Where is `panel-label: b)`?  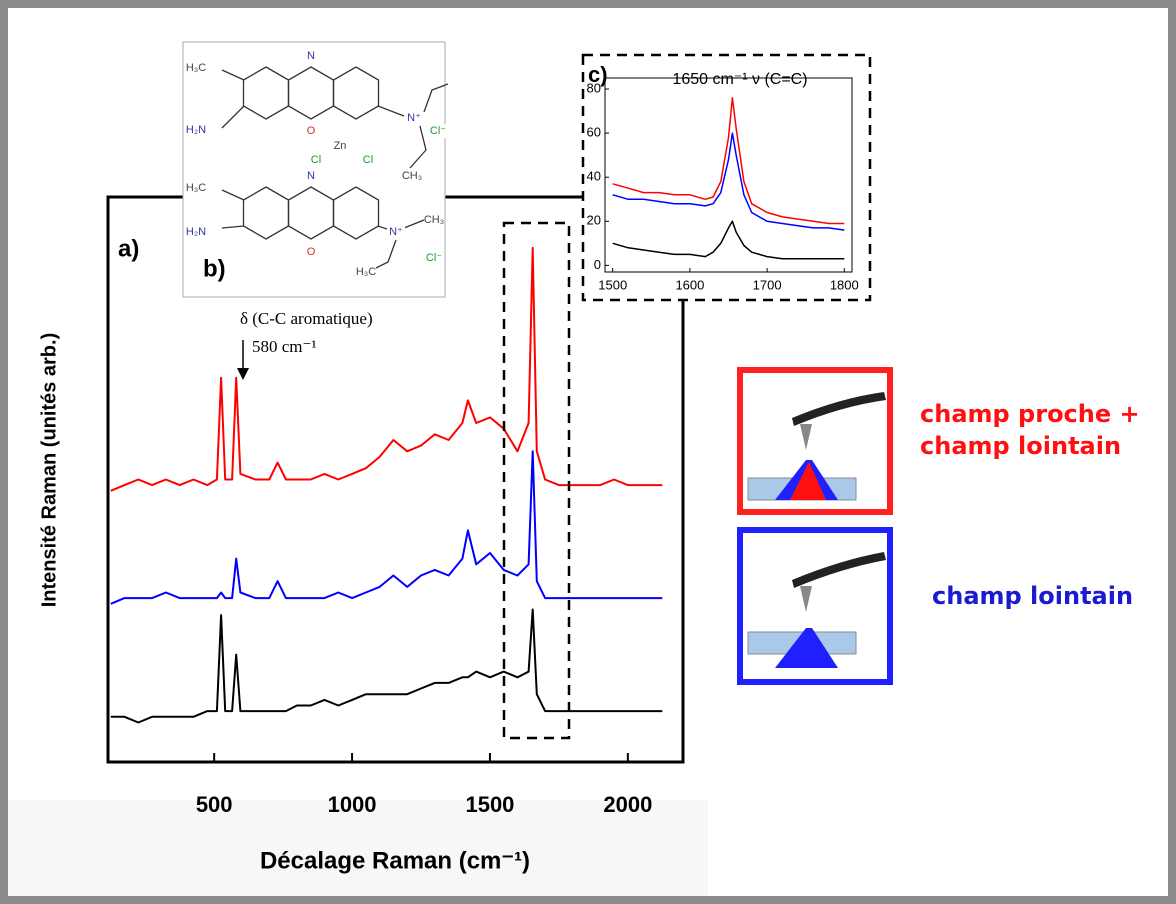
panel-label: b) is located at coordinates (214, 268).